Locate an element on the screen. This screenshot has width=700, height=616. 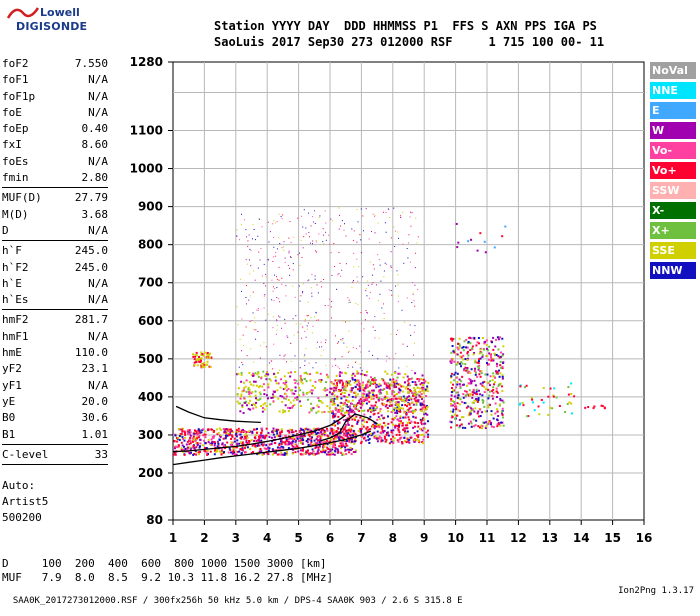
param-value: 1.01 is located at coordinates (95, 434).